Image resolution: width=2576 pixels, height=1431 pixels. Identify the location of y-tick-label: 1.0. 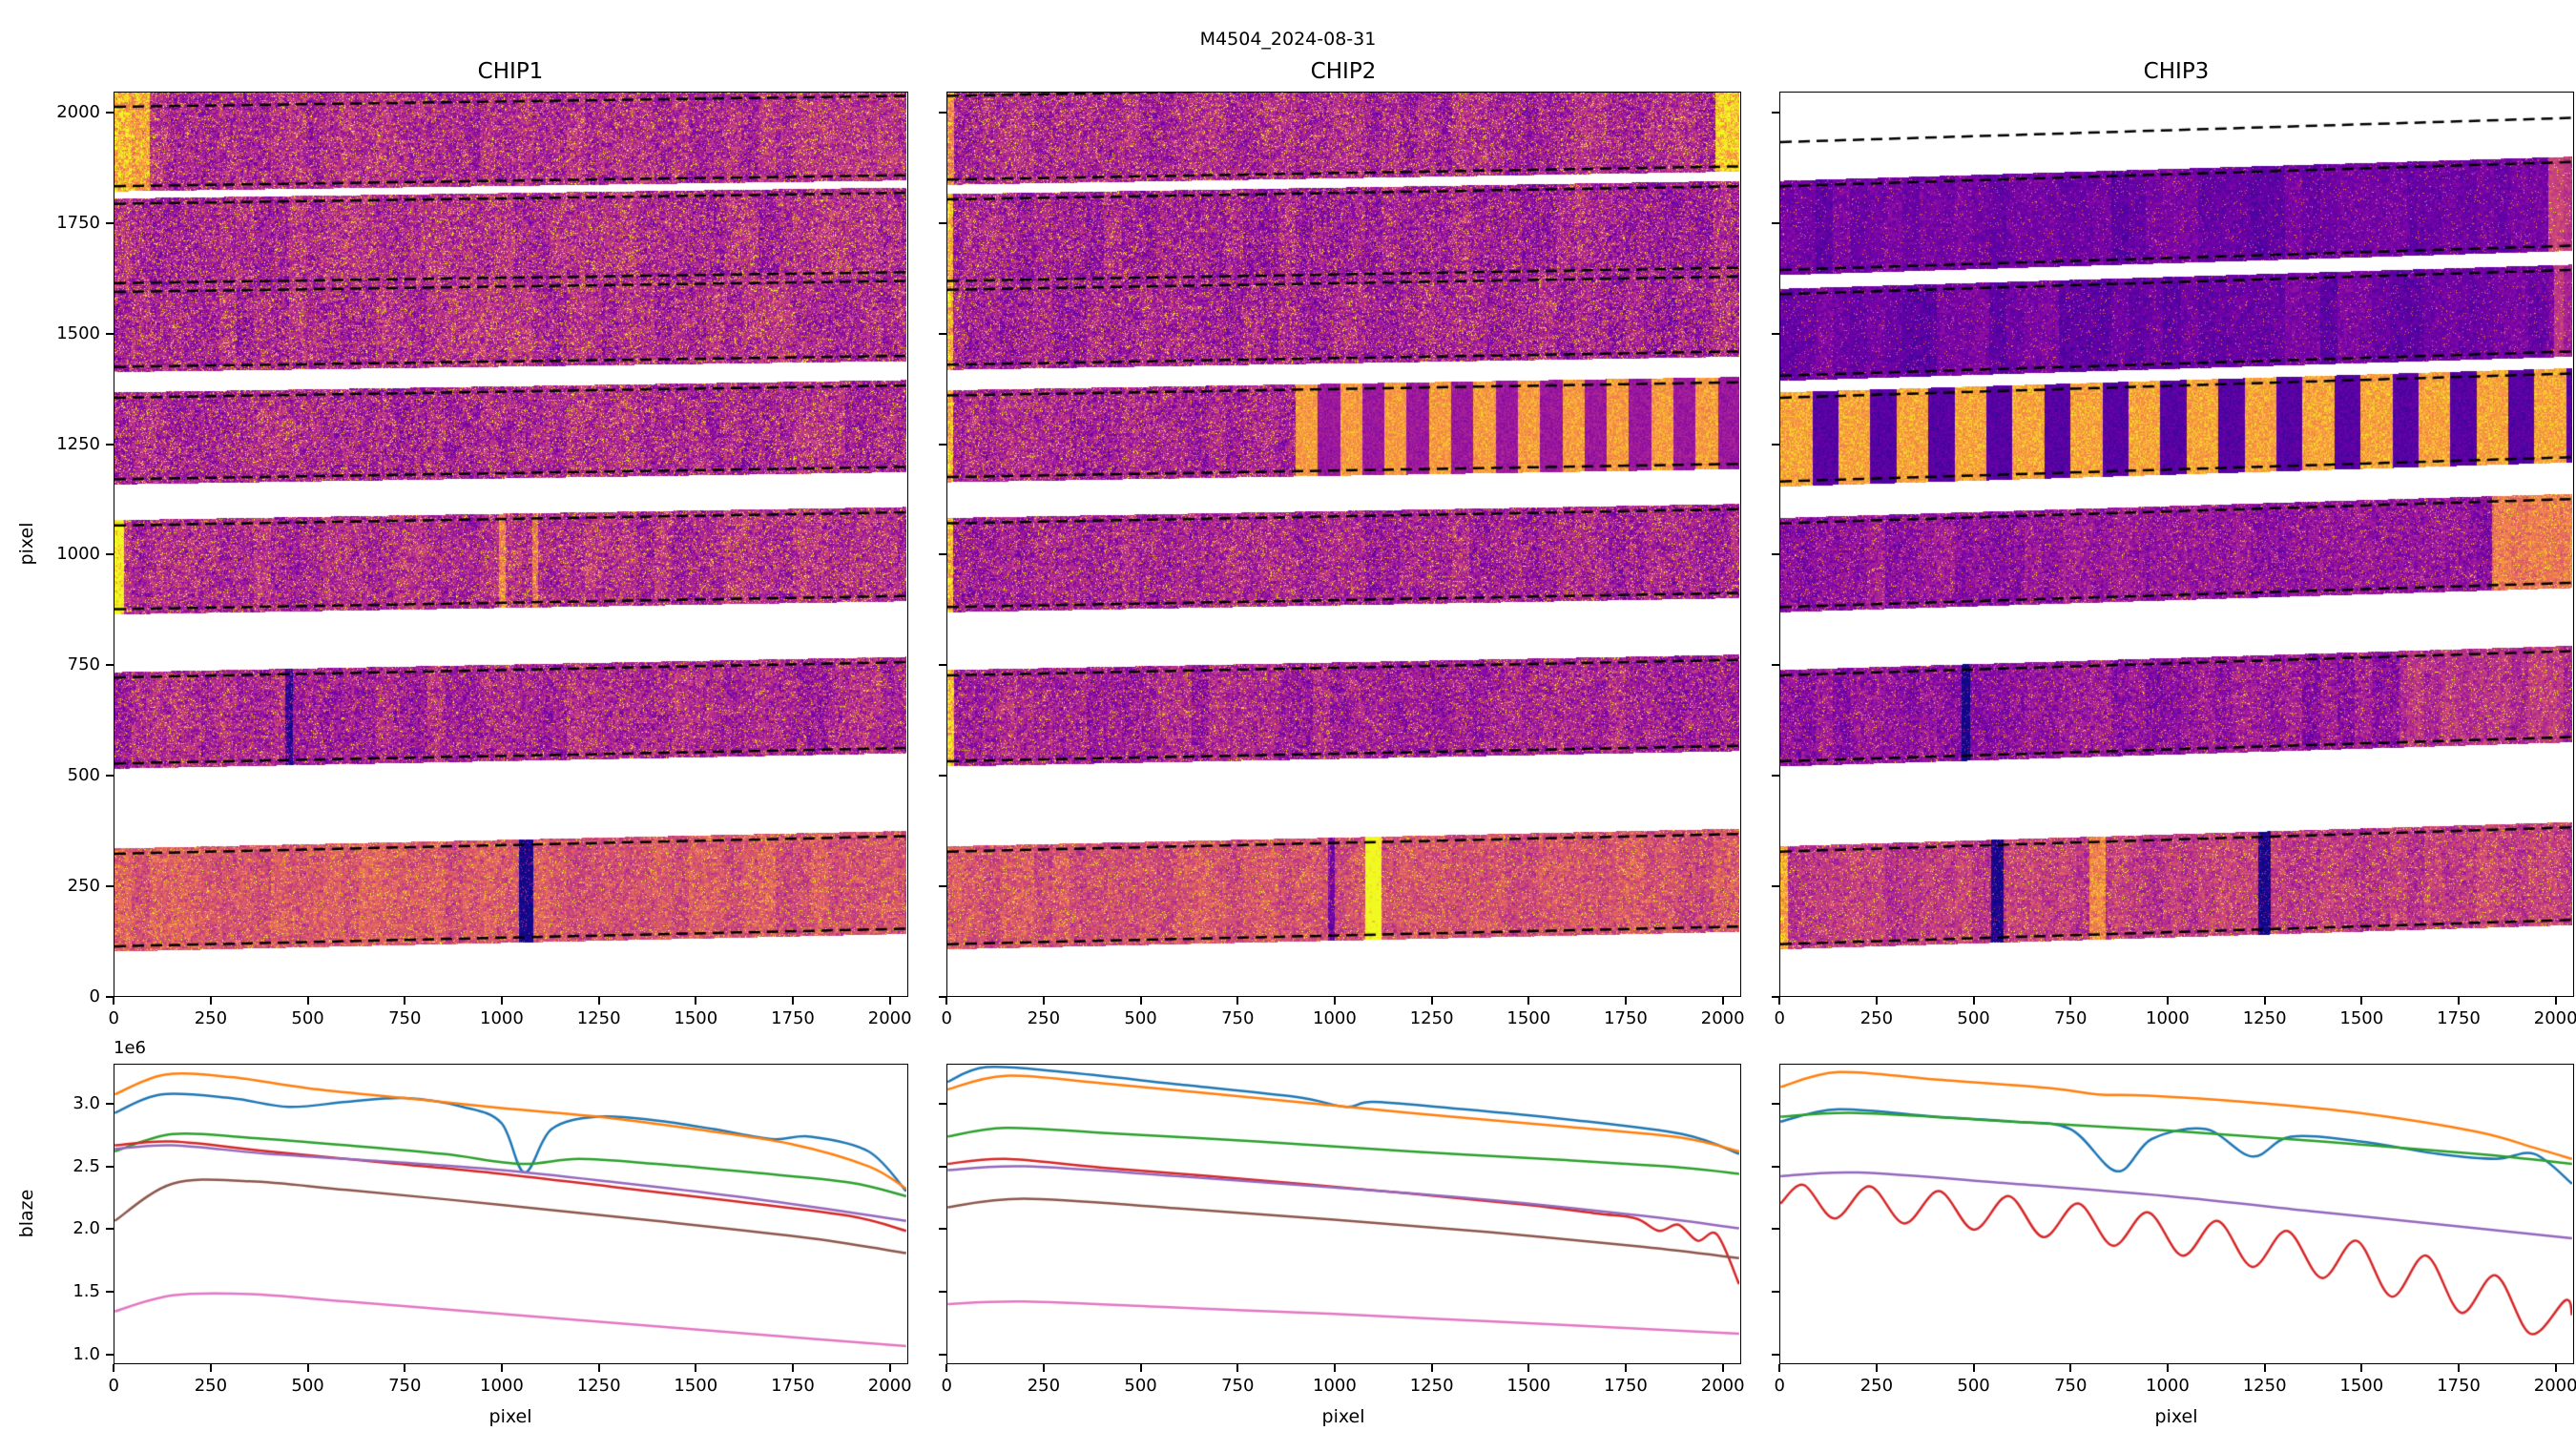
(86, 1353).